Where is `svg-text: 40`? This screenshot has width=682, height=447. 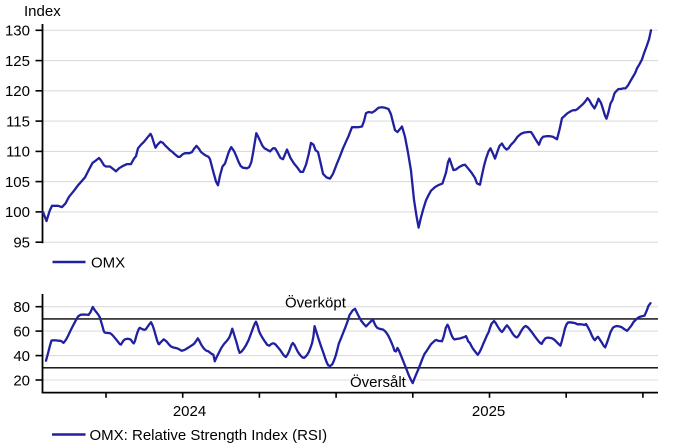
svg-text: 40 is located at coordinates (21, 356).